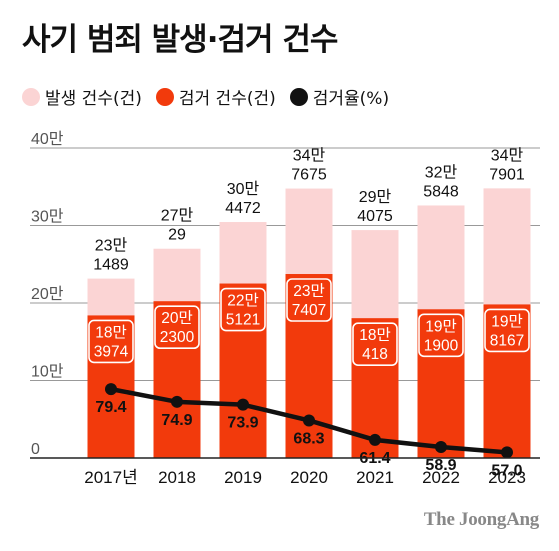 Image resolution: width=559 pixels, height=551 pixels. Describe the element at coordinates (110, 407) in the screenshot. I see `data-label-arrest-rate: 79.4` at that location.